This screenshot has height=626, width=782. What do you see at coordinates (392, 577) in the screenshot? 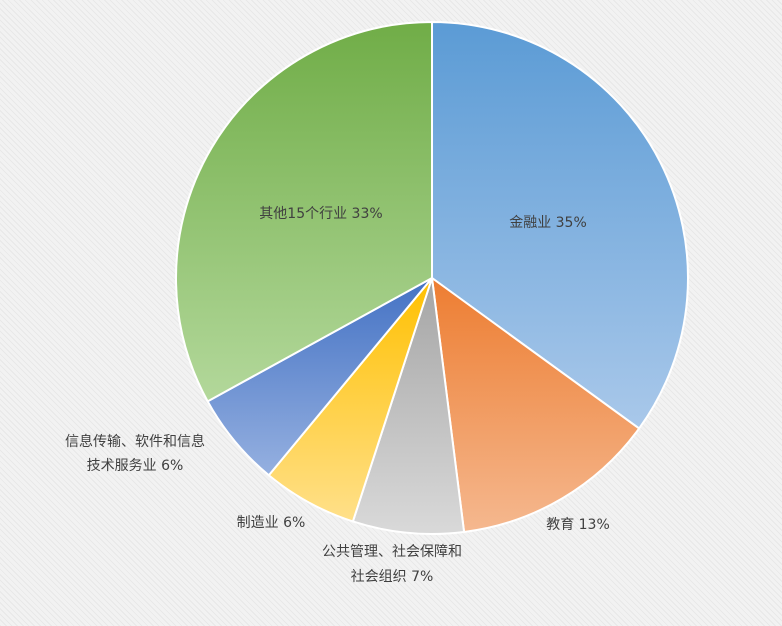
I see `label-public-admin-line2: 社会组织 7%` at bounding box center [392, 577].